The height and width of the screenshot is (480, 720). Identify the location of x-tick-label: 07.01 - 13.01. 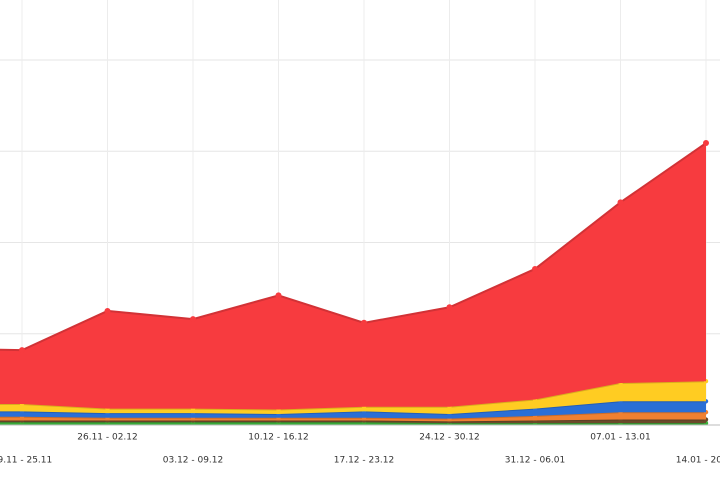
(620, 438).